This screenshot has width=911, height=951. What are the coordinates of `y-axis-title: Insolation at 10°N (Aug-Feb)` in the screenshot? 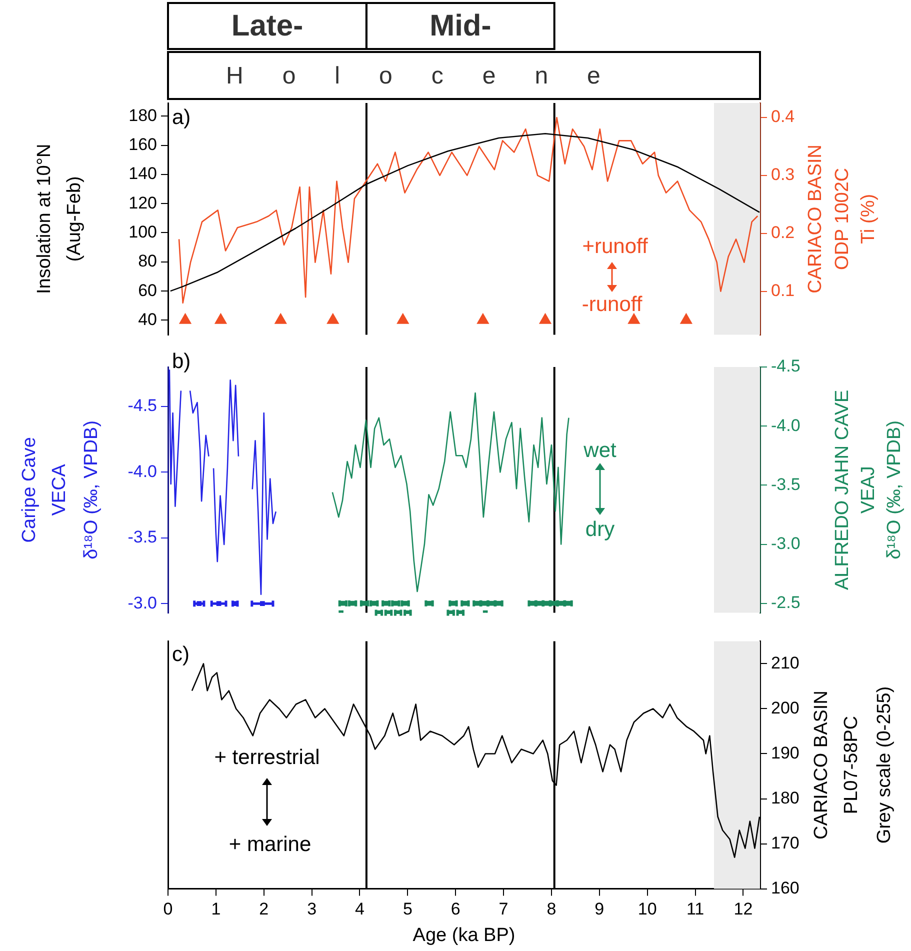 It's located at (60, 219).